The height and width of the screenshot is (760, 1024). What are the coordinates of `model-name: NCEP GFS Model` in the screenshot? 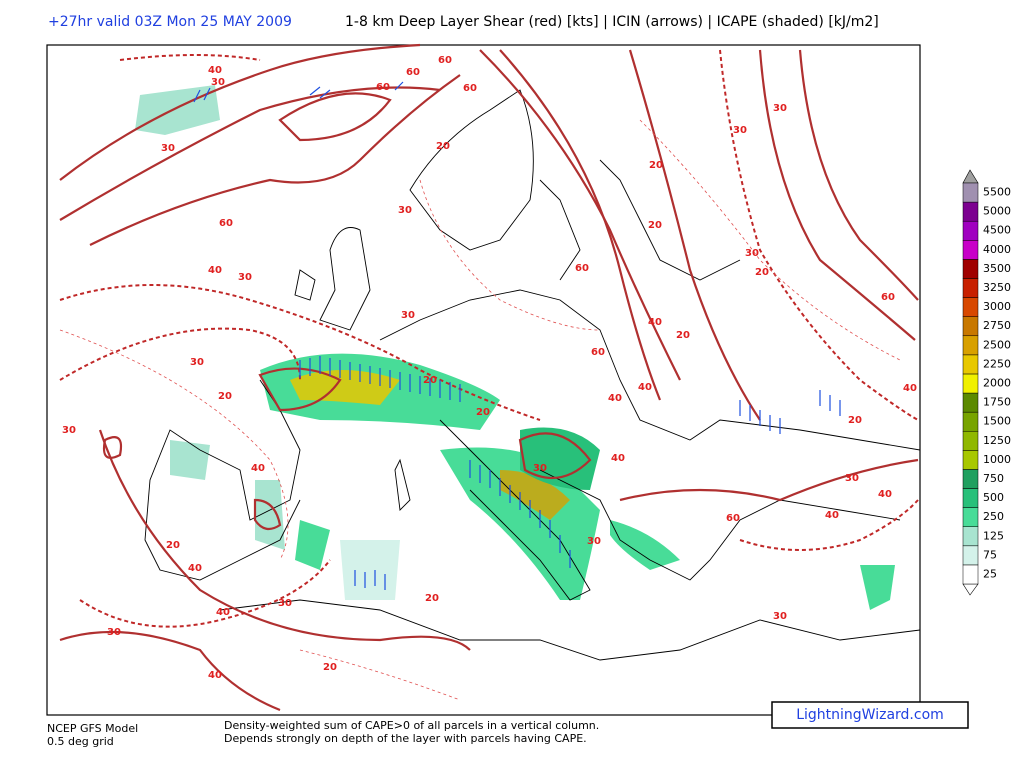 It's located at (92, 728).